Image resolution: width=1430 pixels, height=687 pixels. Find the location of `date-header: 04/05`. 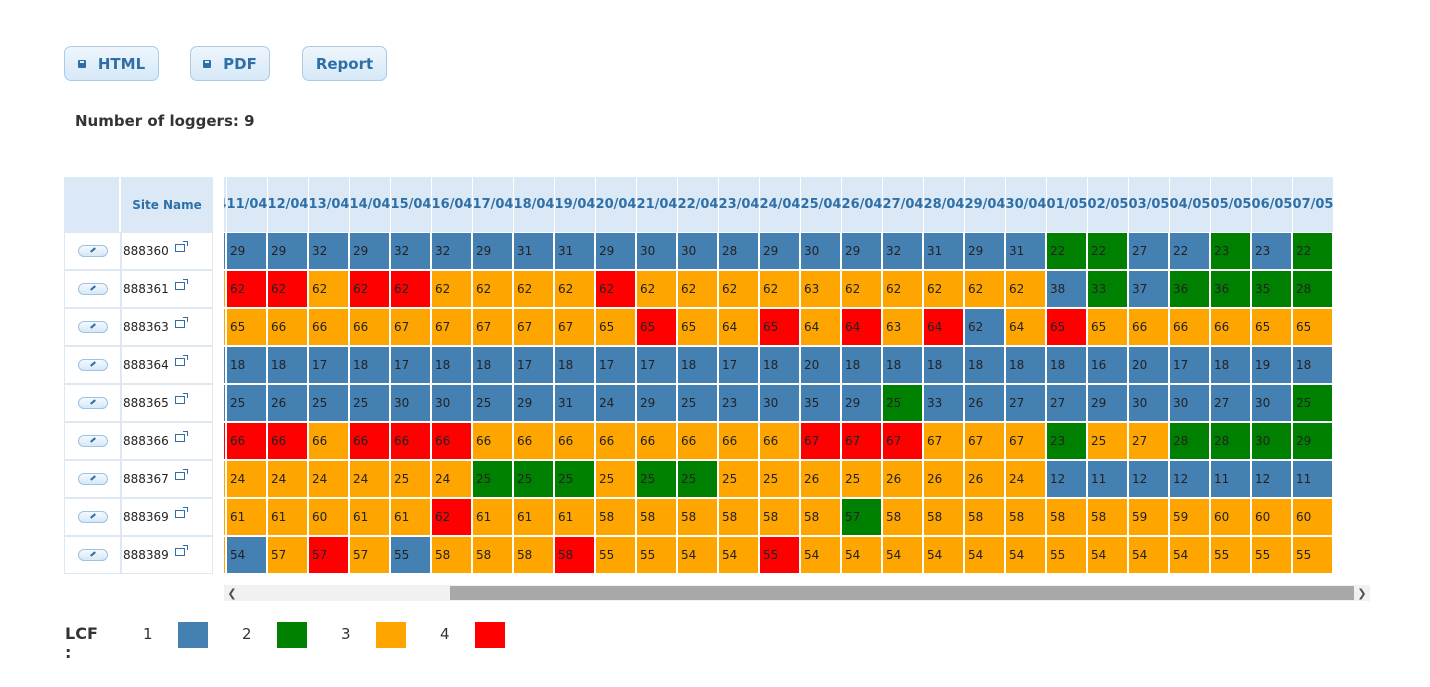

date-header: 04/05 is located at coordinates (1190, 204).